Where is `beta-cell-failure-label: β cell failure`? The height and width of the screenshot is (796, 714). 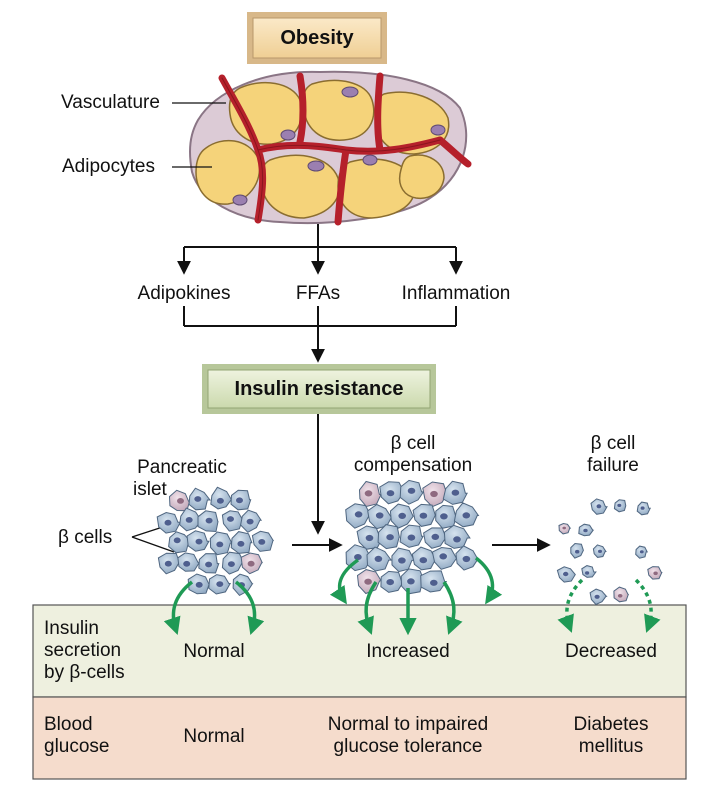 beta-cell-failure-label: β cell failure is located at coordinates (613, 455).